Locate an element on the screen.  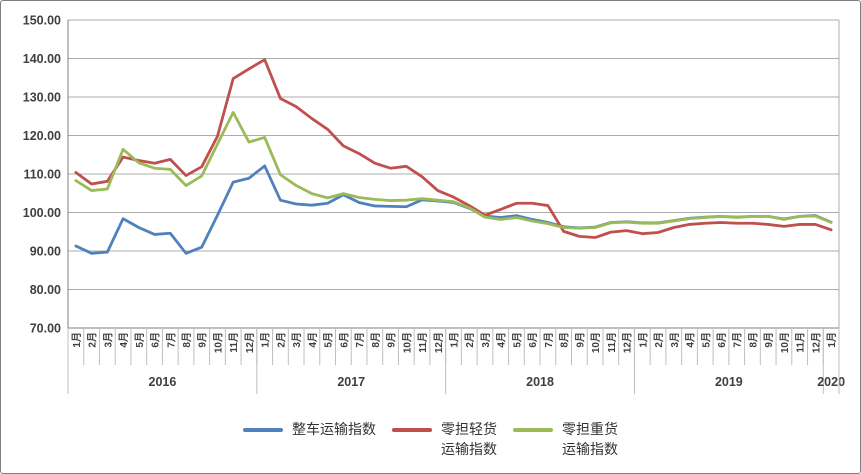
legend-label-ltl-heavy-line1: 零担重货 is located at coordinates (590, 429).